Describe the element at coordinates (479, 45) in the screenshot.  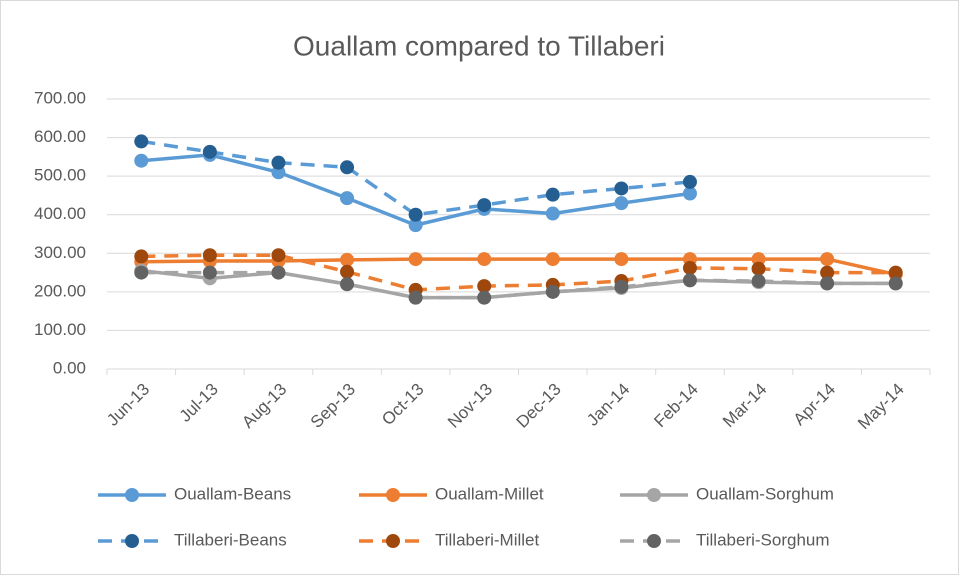
I see `chart-title: Ouallam compared to Tillaberi` at that location.